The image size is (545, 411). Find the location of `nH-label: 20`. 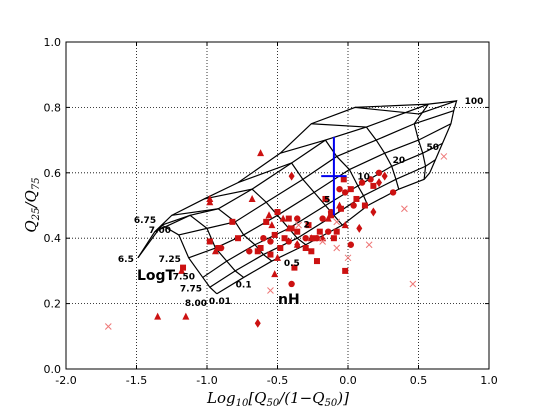

nH-label: 20 is located at coordinates (399, 161).